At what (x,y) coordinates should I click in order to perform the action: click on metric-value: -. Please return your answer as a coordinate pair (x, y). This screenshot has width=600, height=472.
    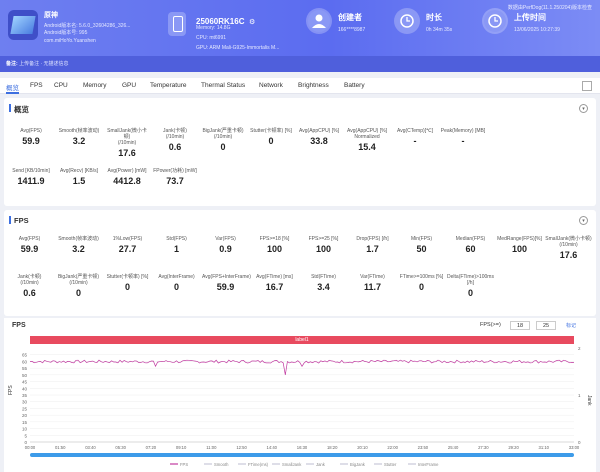
    Looking at the image, I should click on (415, 141).